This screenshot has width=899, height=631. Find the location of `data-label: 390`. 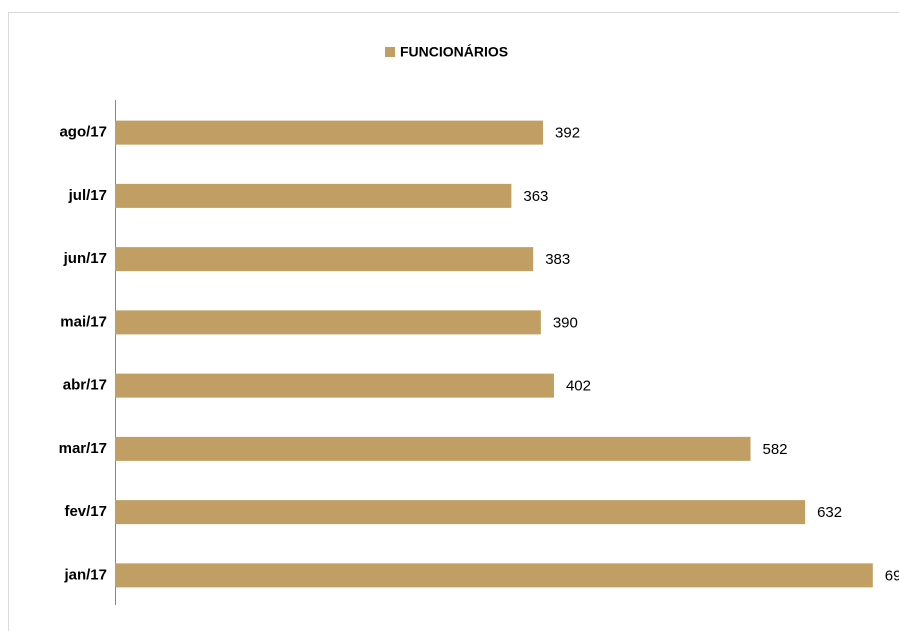

data-label: 390 is located at coordinates (565, 322).